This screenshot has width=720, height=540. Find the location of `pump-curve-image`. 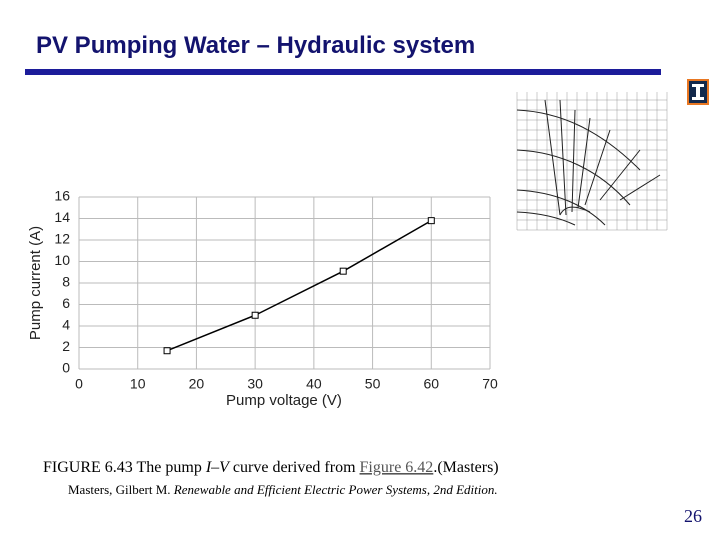

pump-curve-image is located at coordinates (583, 165).